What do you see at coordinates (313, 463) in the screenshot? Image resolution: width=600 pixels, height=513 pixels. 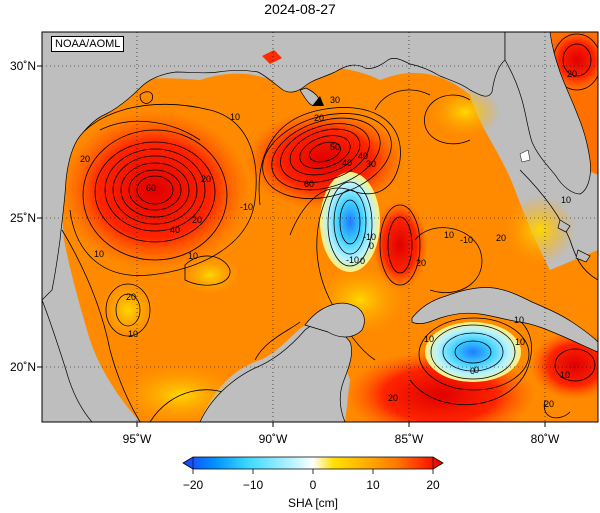 I see `colorbar-bar` at bounding box center [313, 463].